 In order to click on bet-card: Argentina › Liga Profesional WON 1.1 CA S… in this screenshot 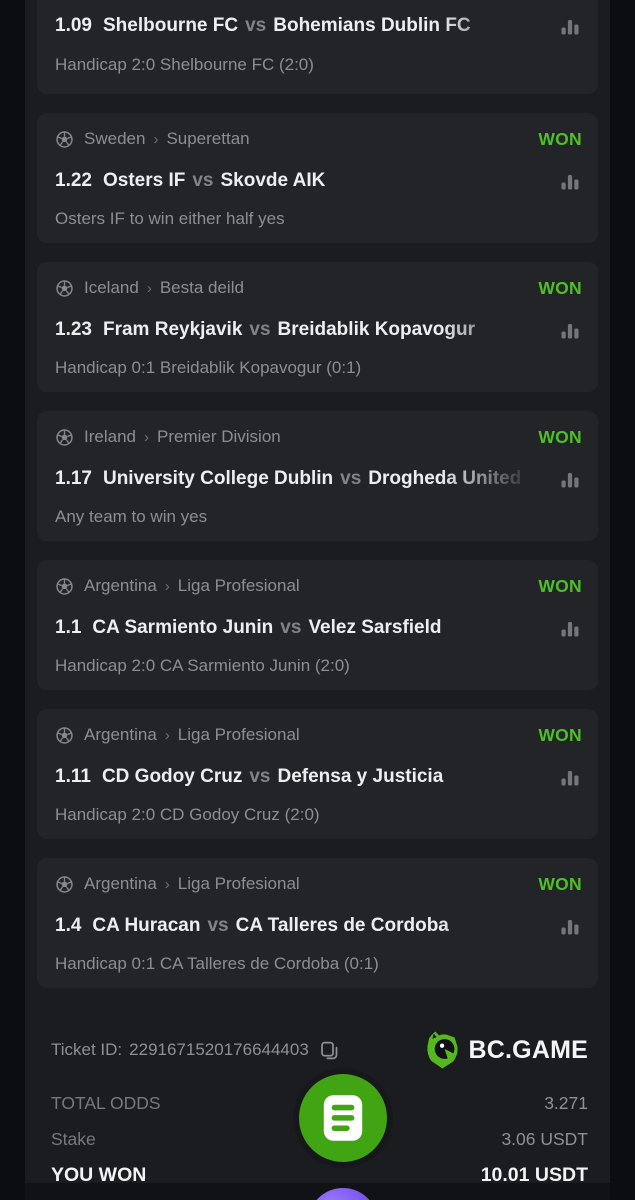, I will do `click(317, 625)`.